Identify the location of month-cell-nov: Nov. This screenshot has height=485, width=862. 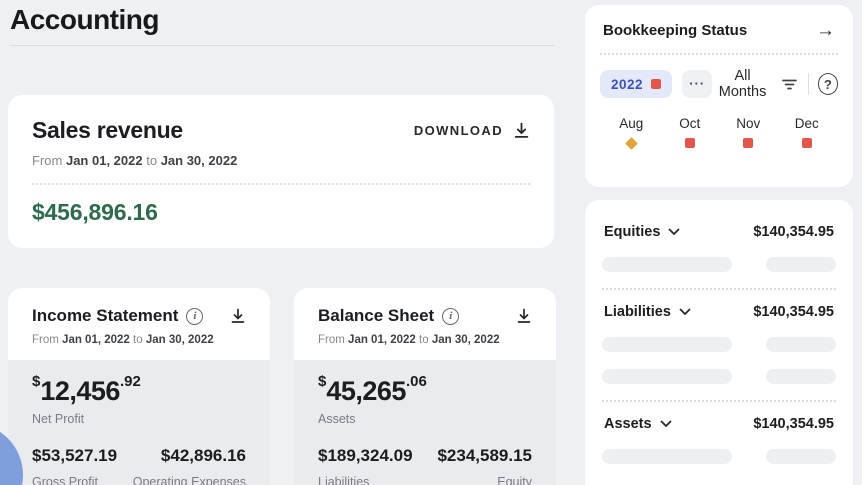
(748, 132).